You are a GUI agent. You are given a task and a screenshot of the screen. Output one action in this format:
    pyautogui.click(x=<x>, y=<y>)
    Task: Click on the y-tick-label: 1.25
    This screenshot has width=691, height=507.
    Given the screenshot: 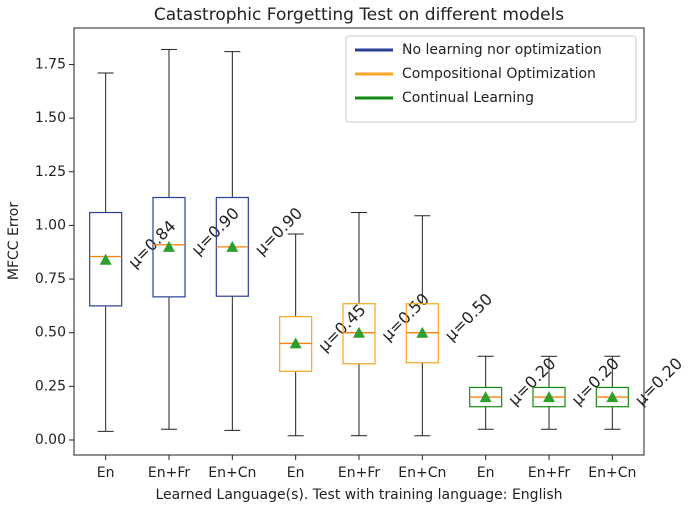 What is the action you would take?
    pyautogui.click(x=50, y=172)
    